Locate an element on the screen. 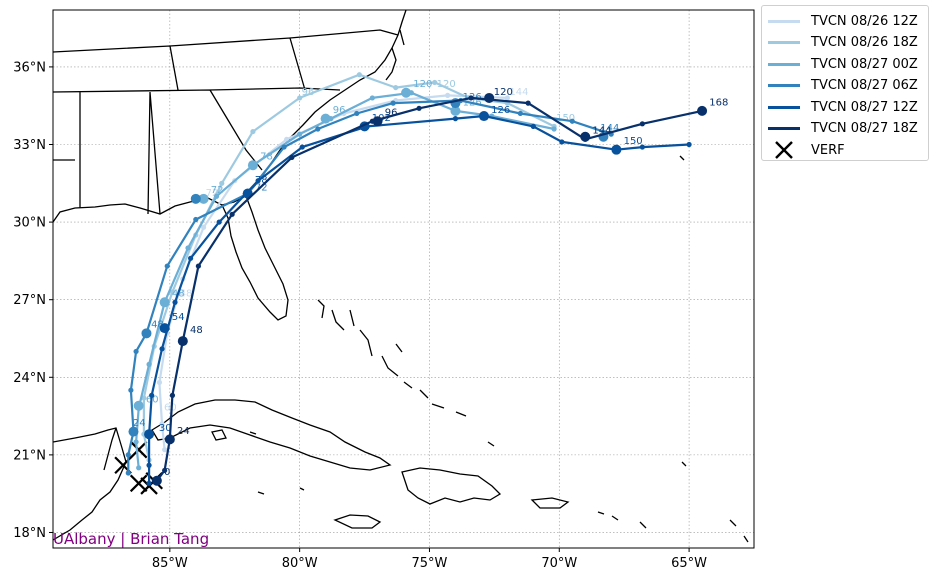 This screenshot has width=934, height=579. y-tick-label: 24°N is located at coordinates (29, 378).